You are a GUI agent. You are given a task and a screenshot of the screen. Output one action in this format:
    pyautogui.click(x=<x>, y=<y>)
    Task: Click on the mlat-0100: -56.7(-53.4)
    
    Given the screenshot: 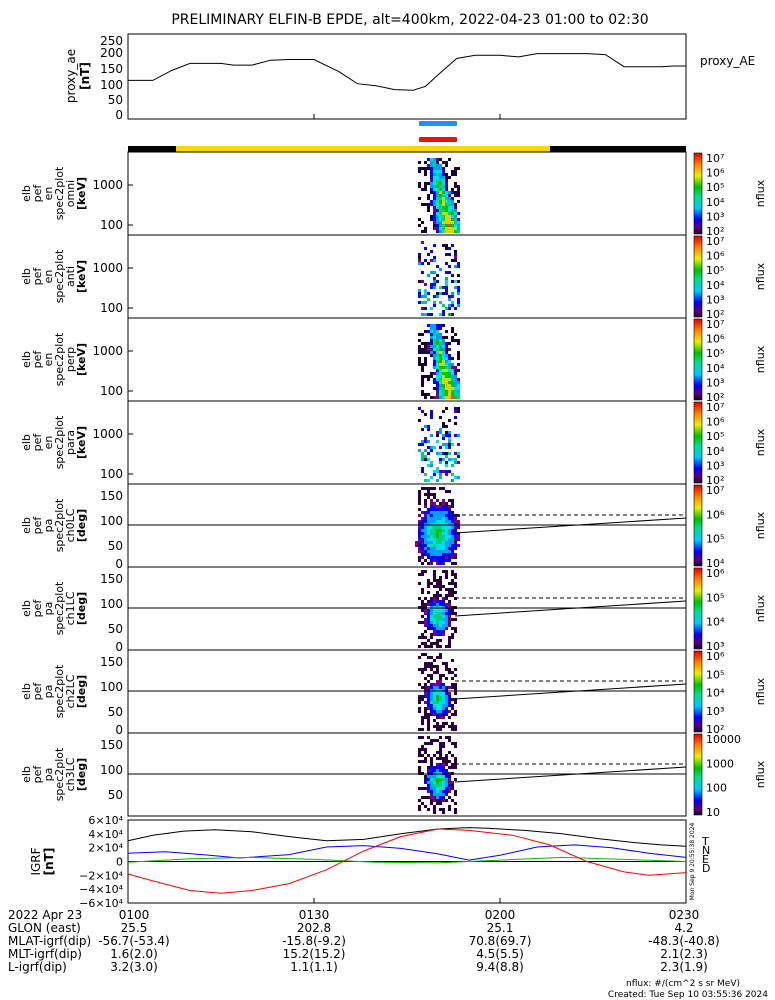 What is the action you would take?
    pyautogui.click(x=133, y=941)
    